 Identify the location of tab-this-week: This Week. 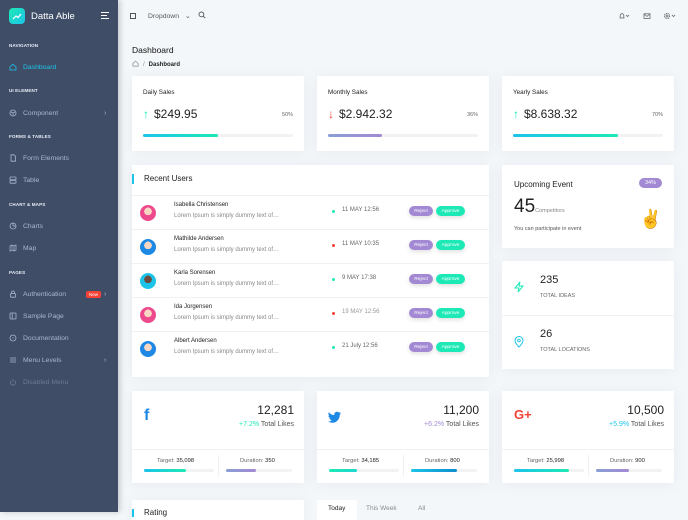
(381, 508).